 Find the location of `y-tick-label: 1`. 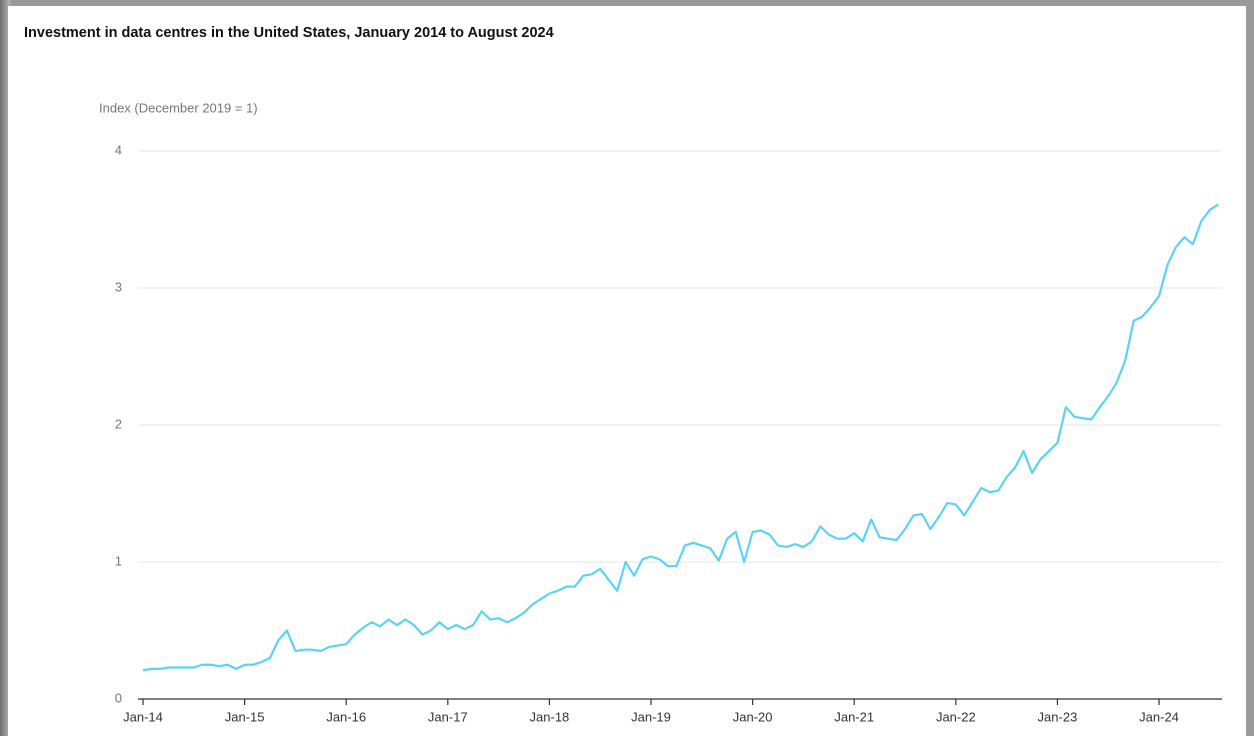

y-tick-label: 1 is located at coordinates (118, 560).